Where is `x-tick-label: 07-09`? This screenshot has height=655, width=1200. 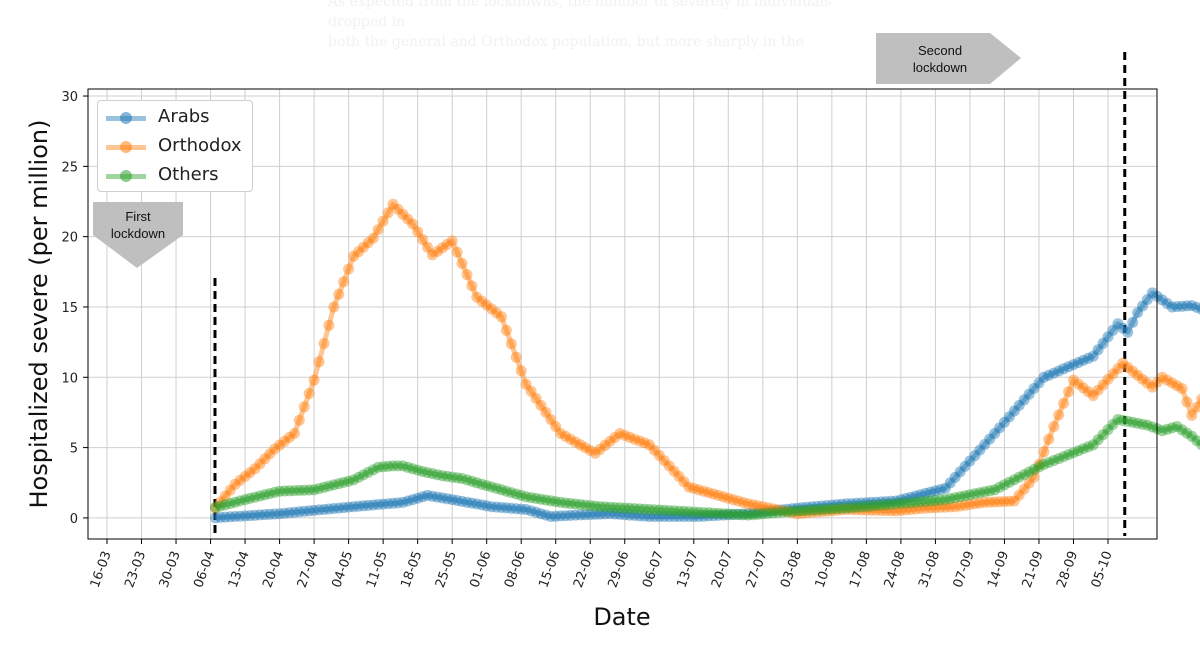 x-tick-label: 07-09 is located at coordinates (964, 569).